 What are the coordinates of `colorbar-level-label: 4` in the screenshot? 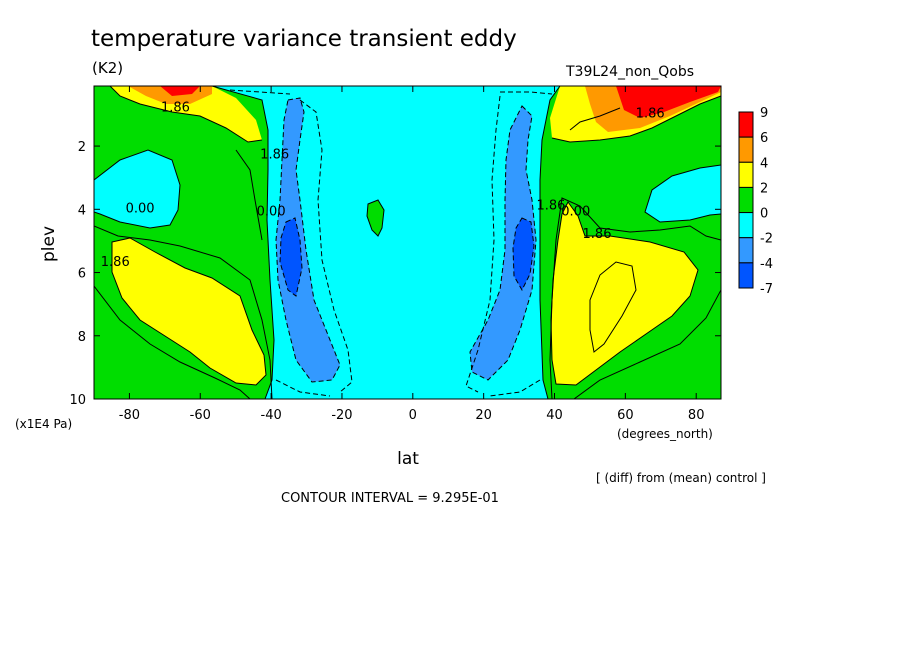 It's located at (764, 163).